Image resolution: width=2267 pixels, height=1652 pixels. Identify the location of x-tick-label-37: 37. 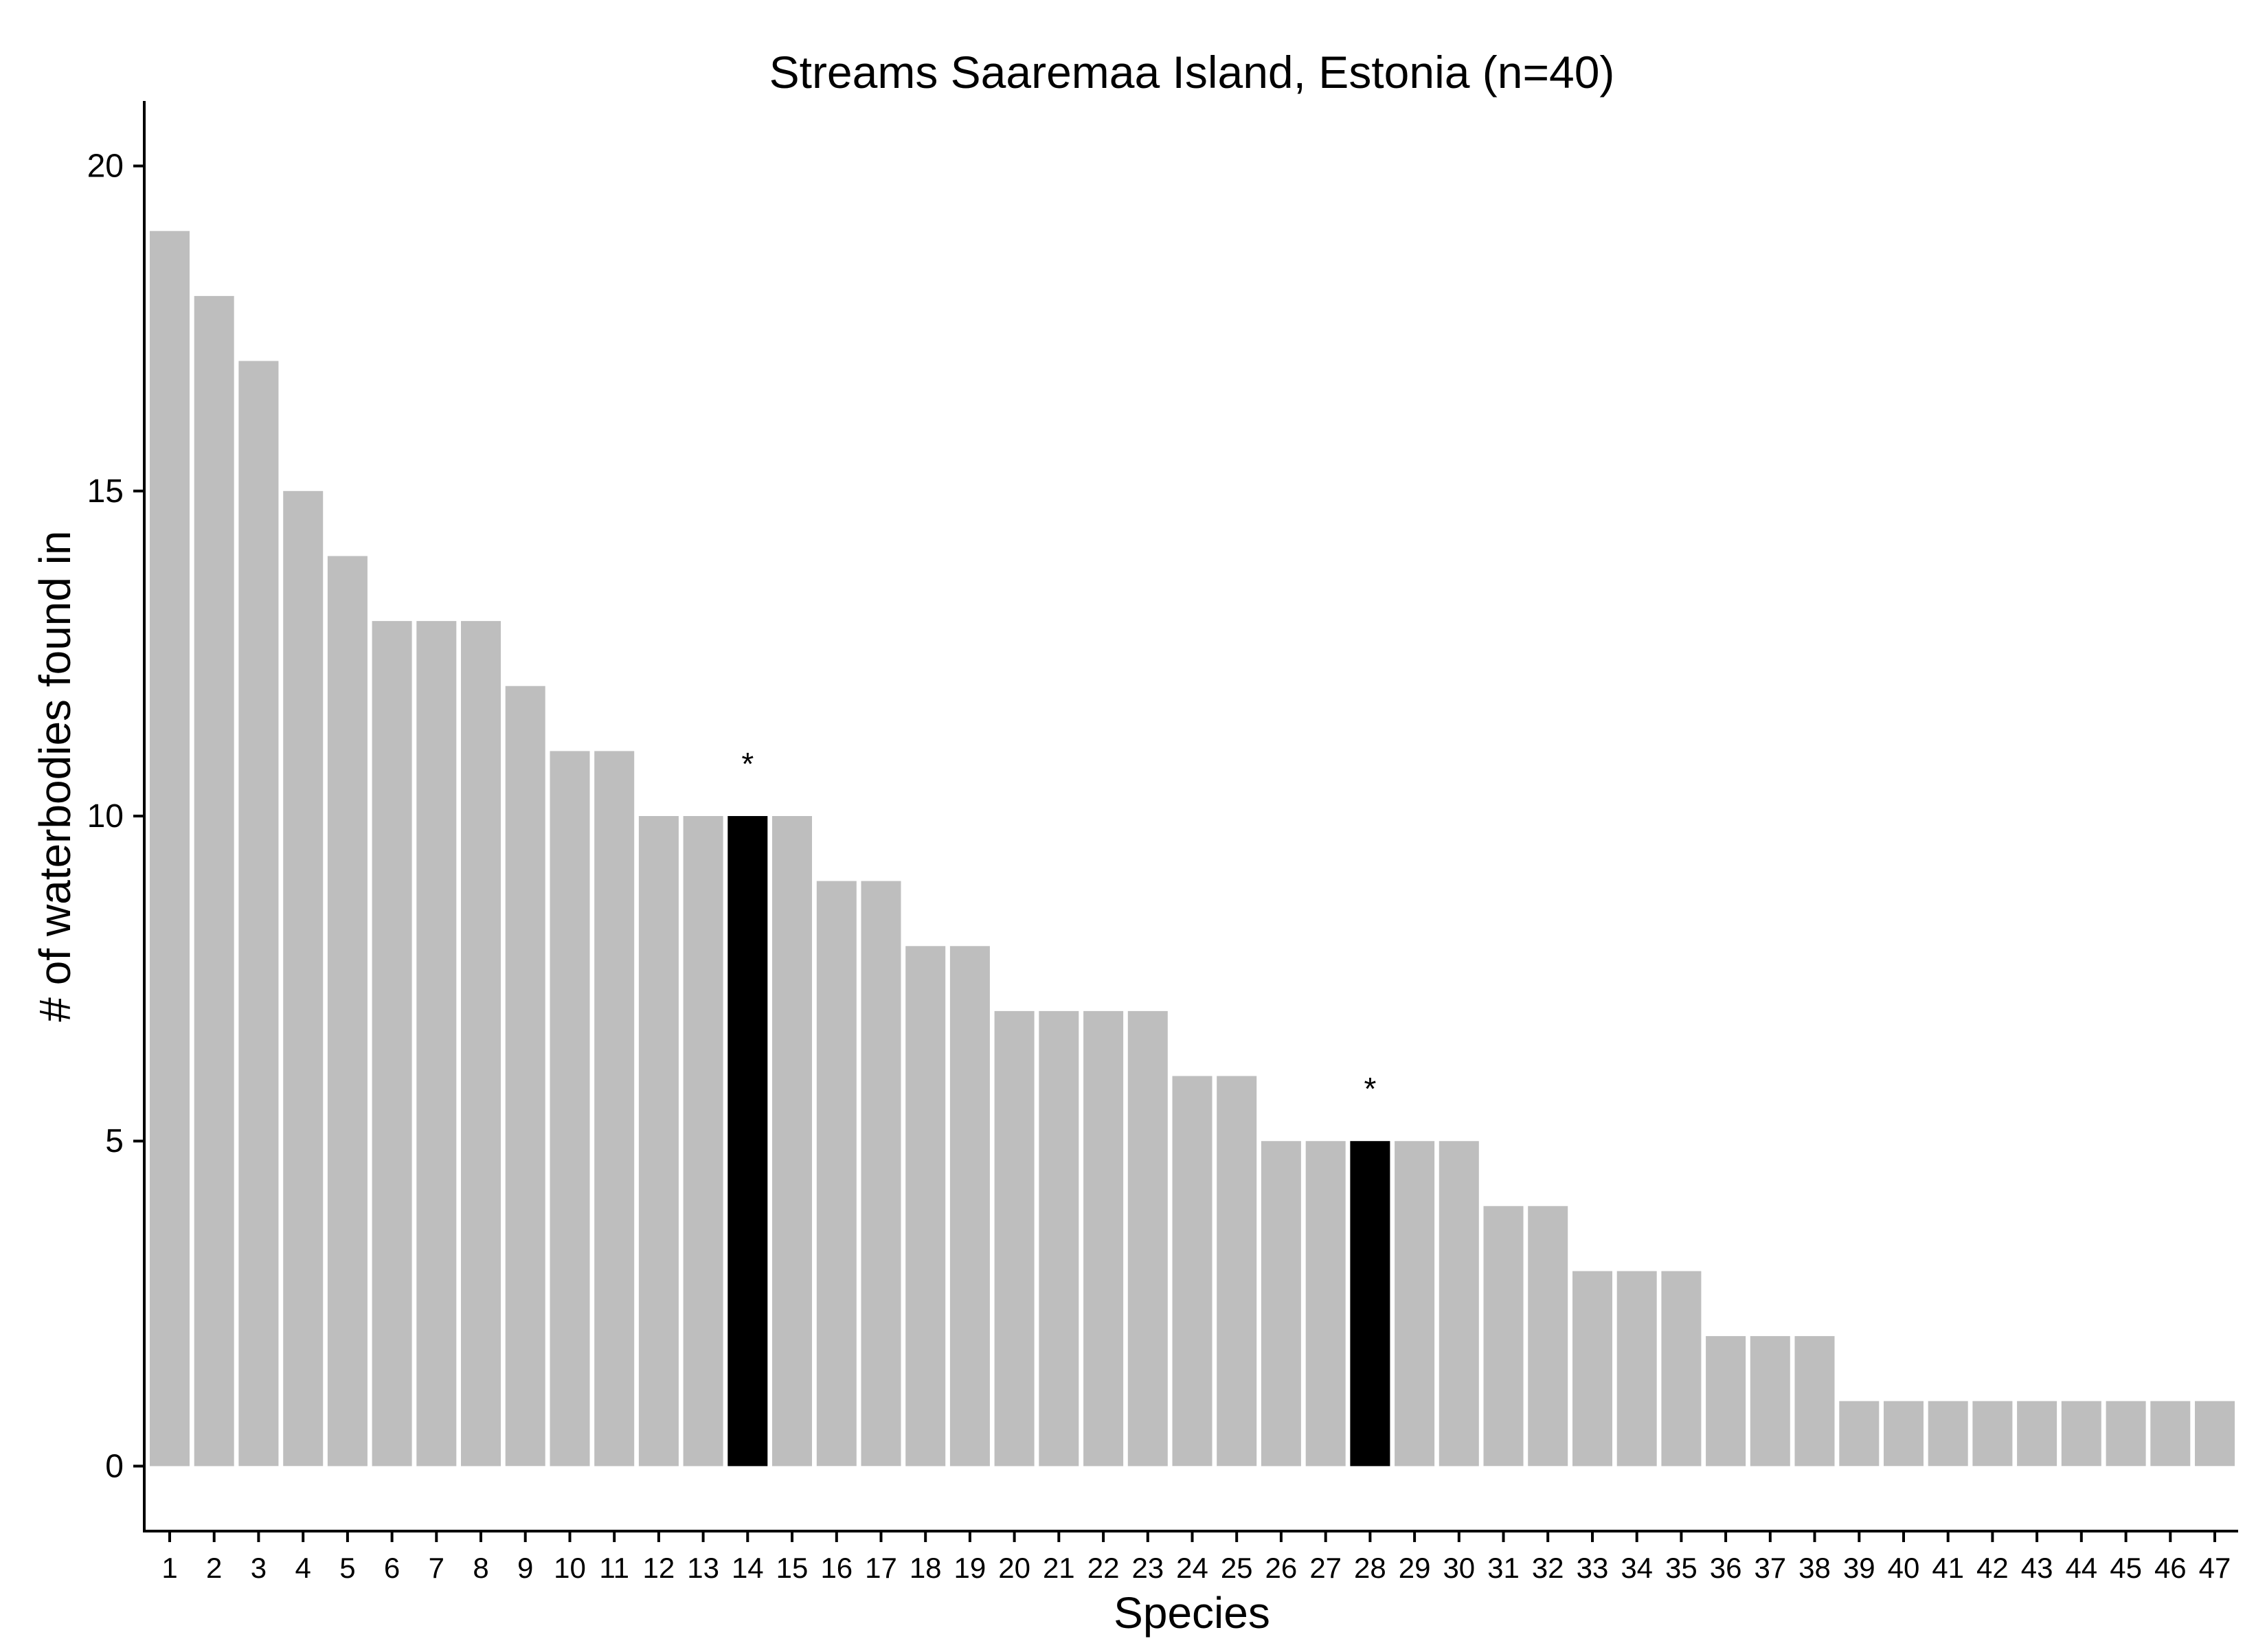
(1770, 1568).